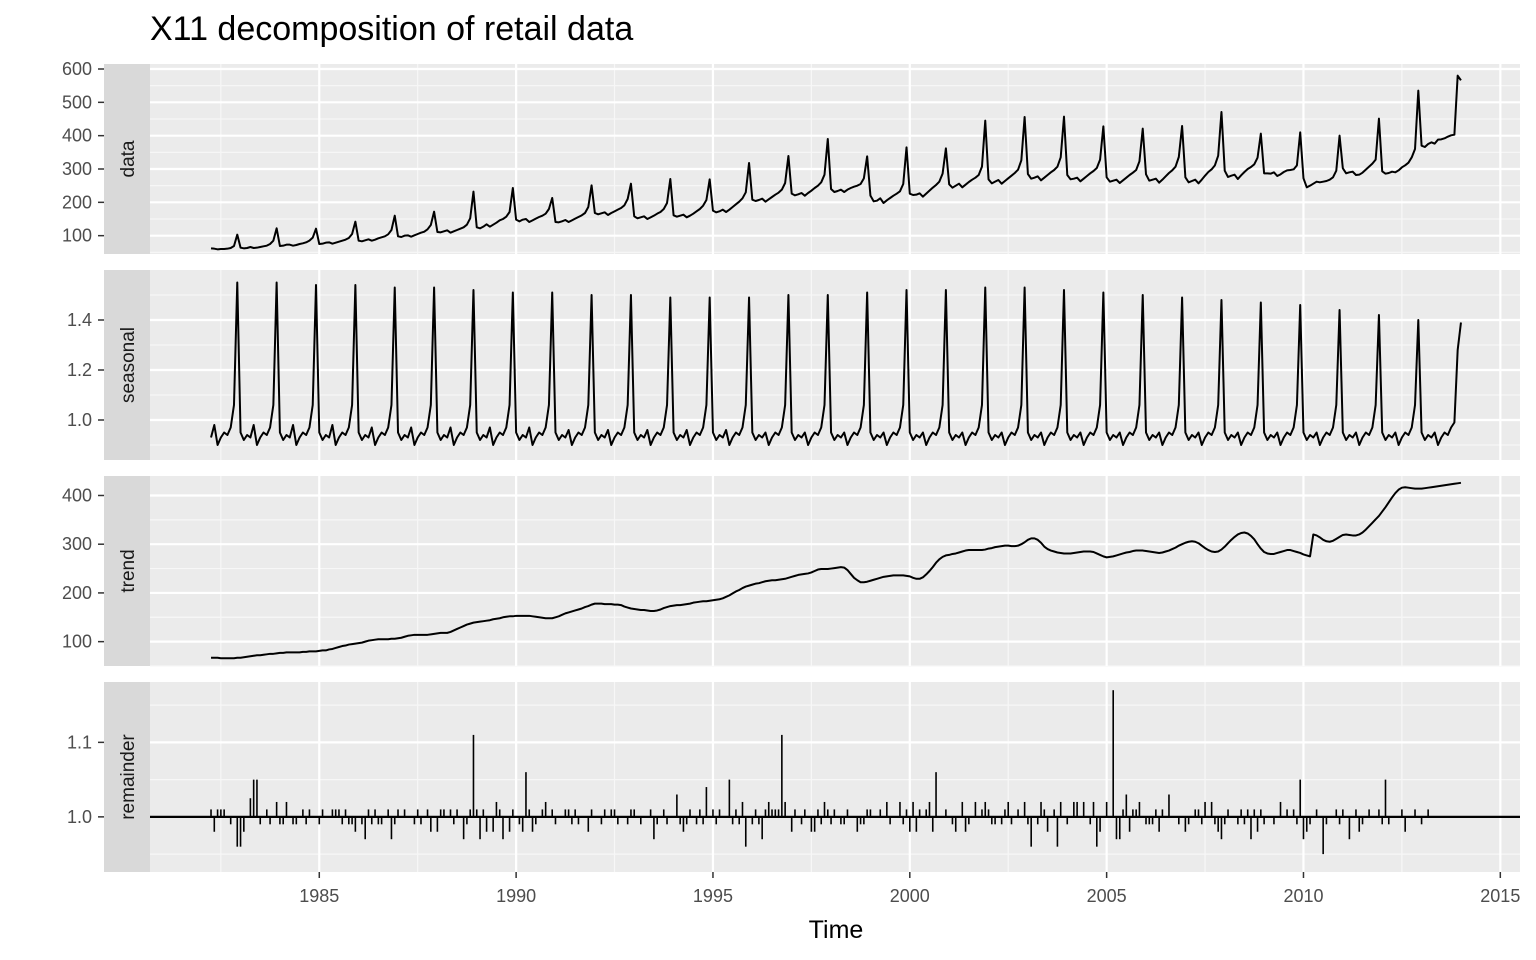  Describe the element at coordinates (391, 29) in the screenshot. I see `chart-title: X11 decomposition of retail data` at that location.